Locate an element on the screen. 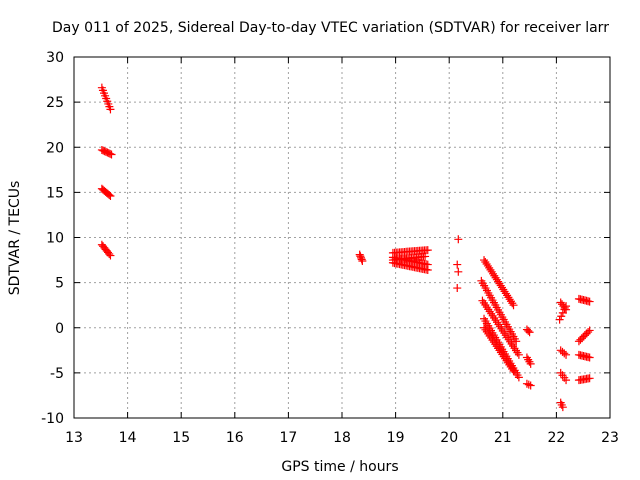  x-tick-label: 14 is located at coordinates (128, 438).